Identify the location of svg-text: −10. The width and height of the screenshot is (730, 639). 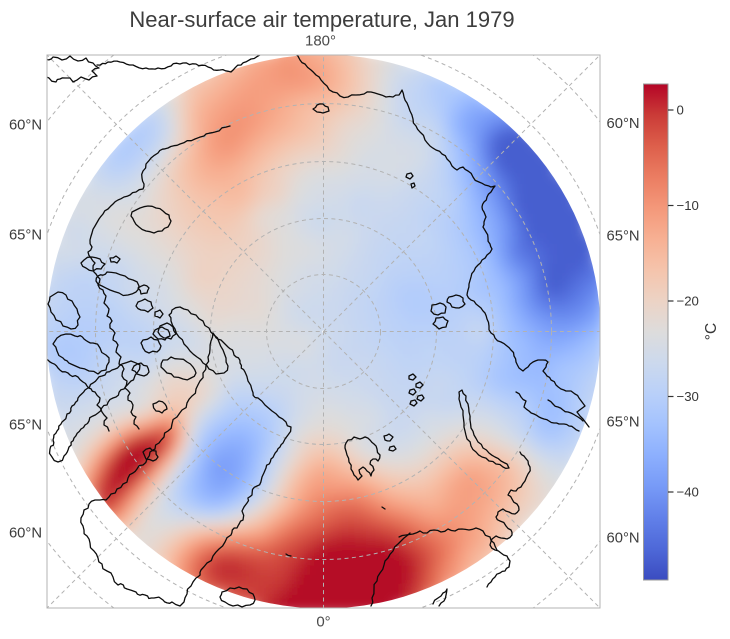
(688, 205).